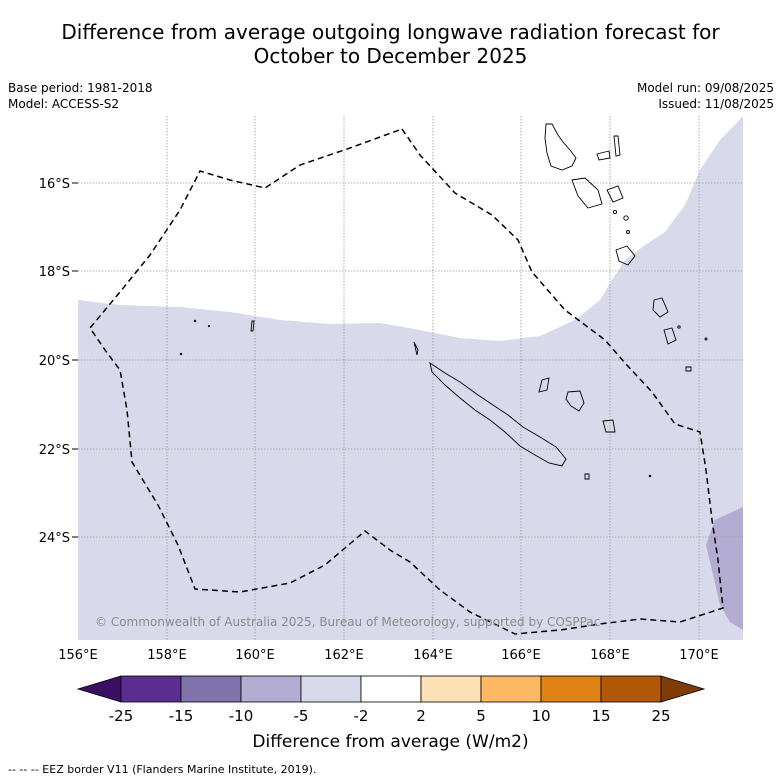 This screenshot has width=781, height=781. Describe the element at coordinates (78, 655) in the screenshot. I see `lon-label-156e: 156°E` at that location.